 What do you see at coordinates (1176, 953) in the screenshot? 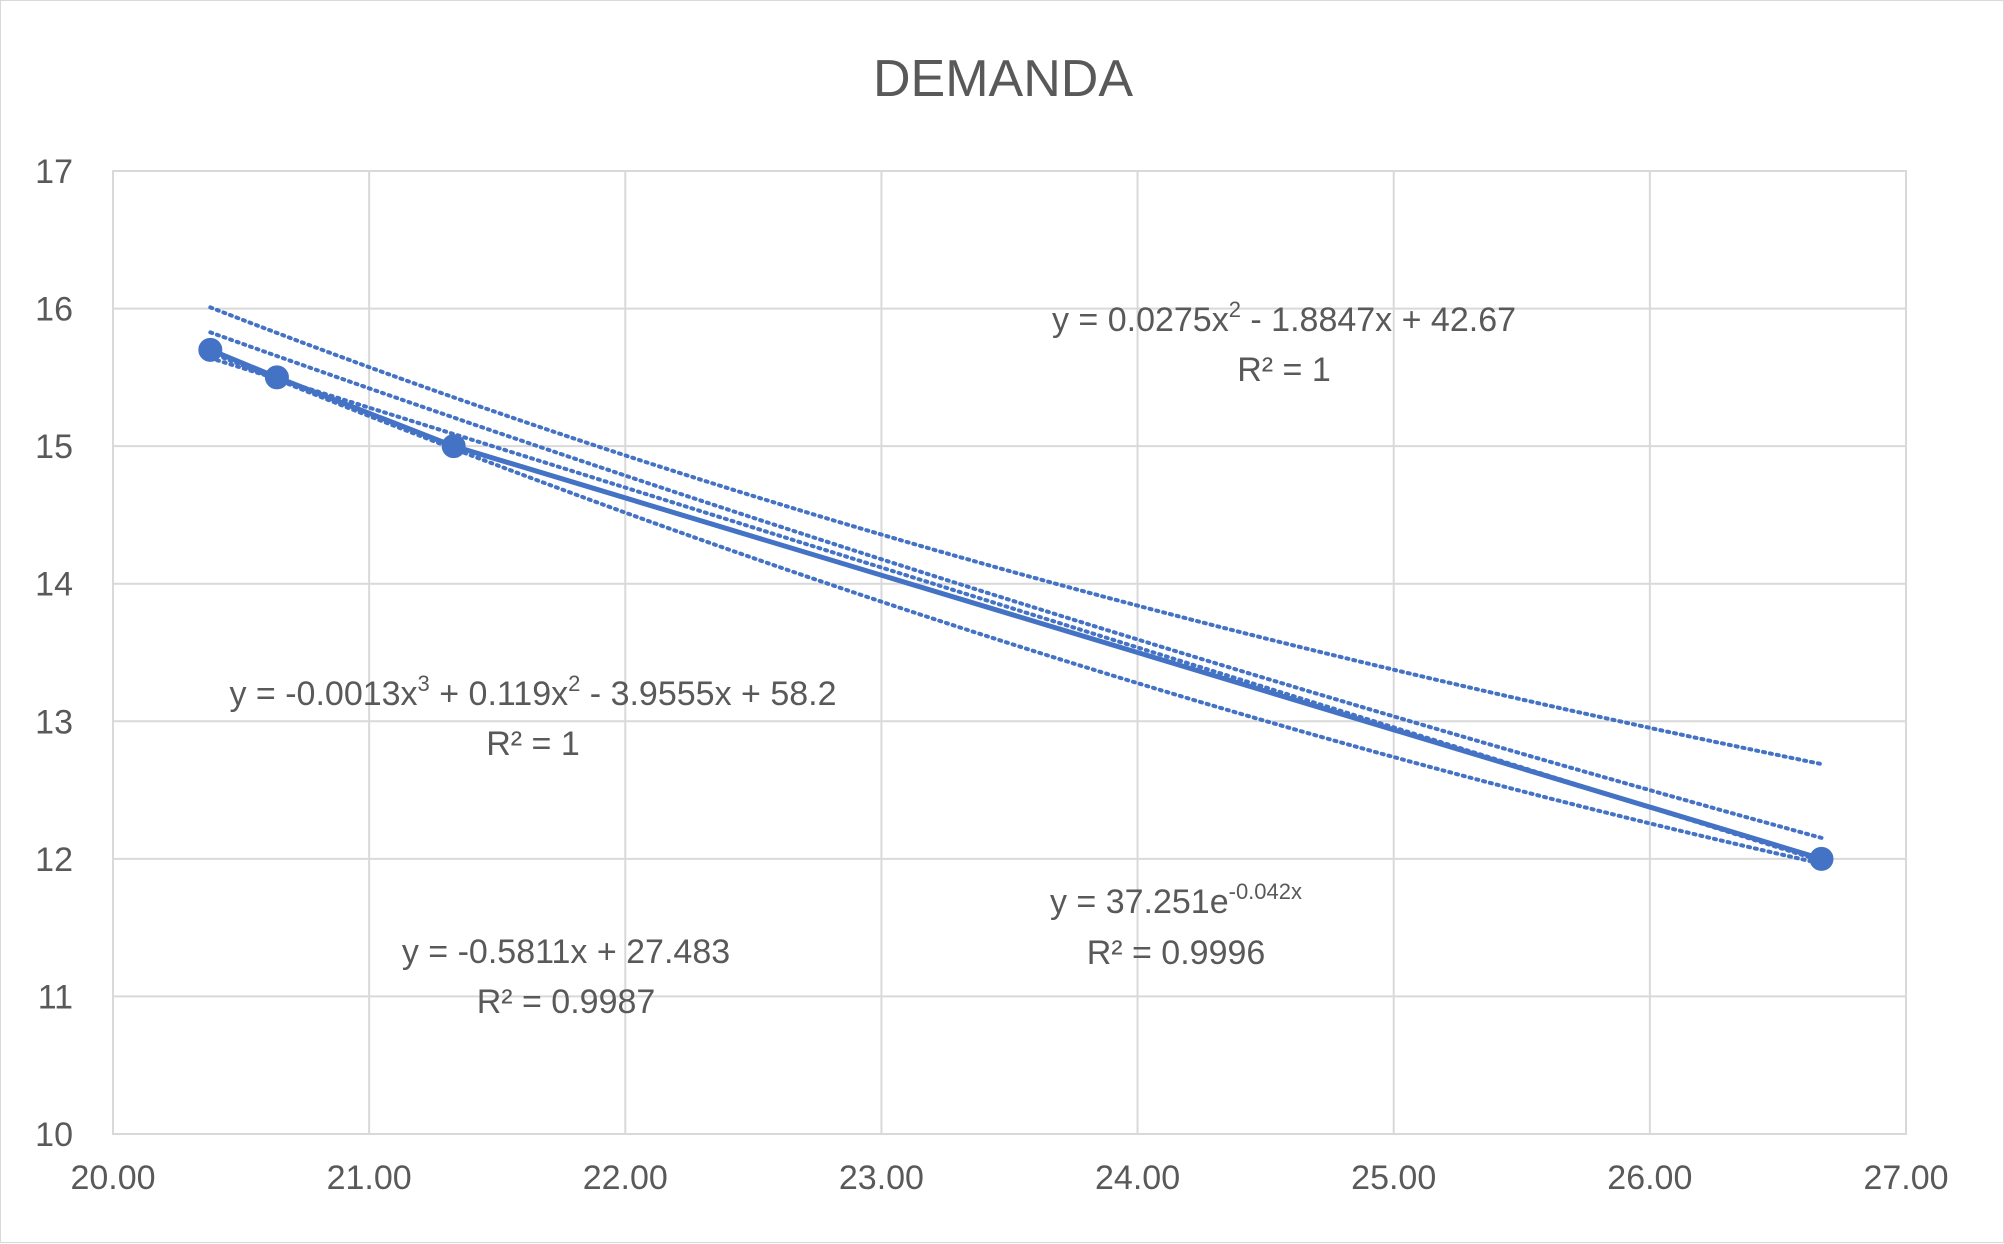
I see `trendline-r2-exponential: R² = 0.9996` at bounding box center [1176, 953].